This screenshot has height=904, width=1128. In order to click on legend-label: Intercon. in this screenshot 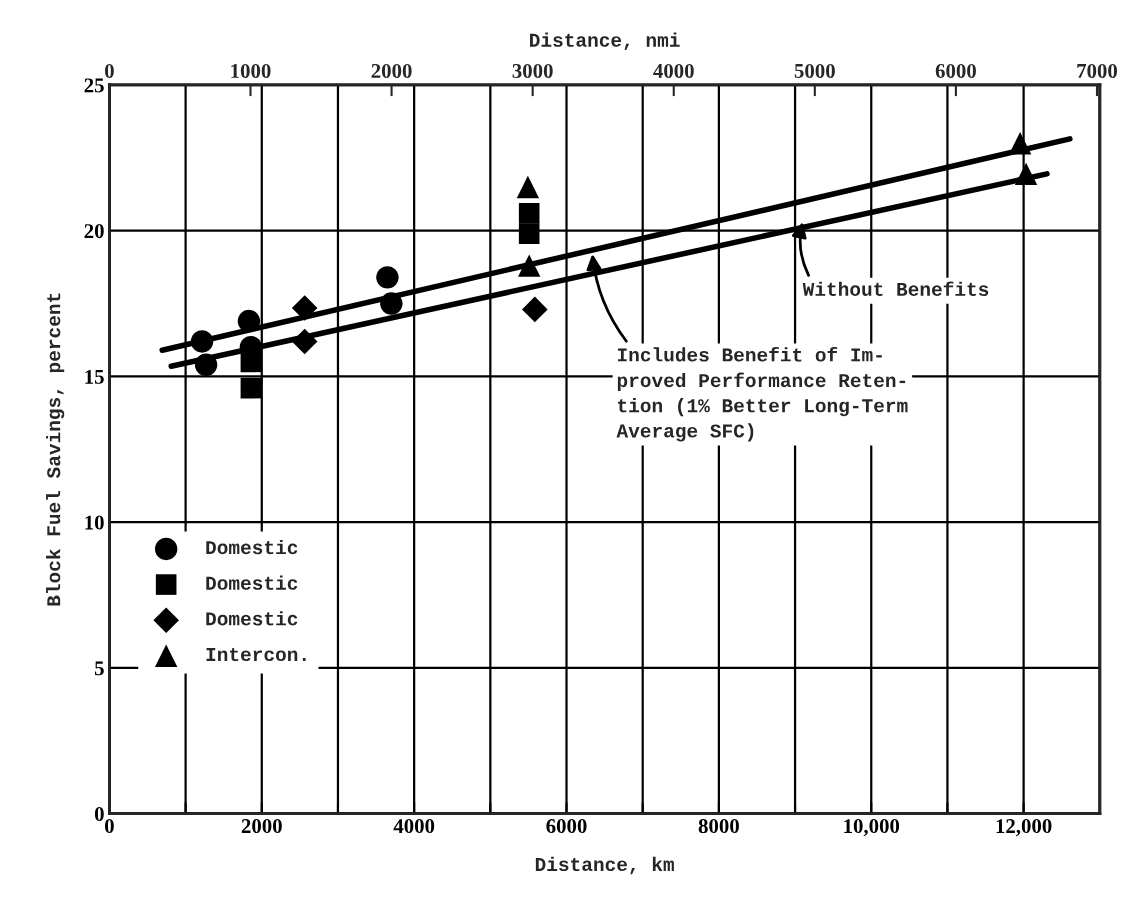, I will do `click(256, 654)`.